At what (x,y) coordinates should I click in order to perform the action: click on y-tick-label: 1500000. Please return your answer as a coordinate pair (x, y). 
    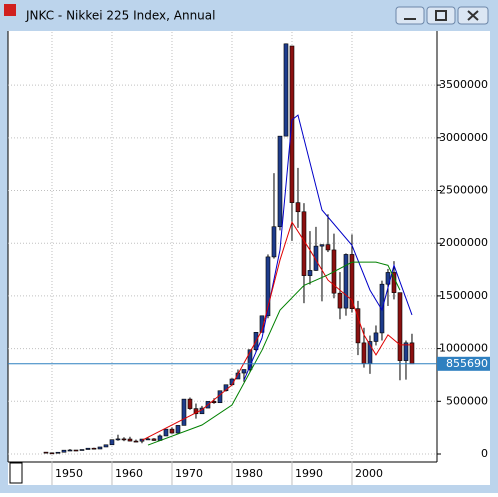
    Looking at the image, I should click on (463, 295).